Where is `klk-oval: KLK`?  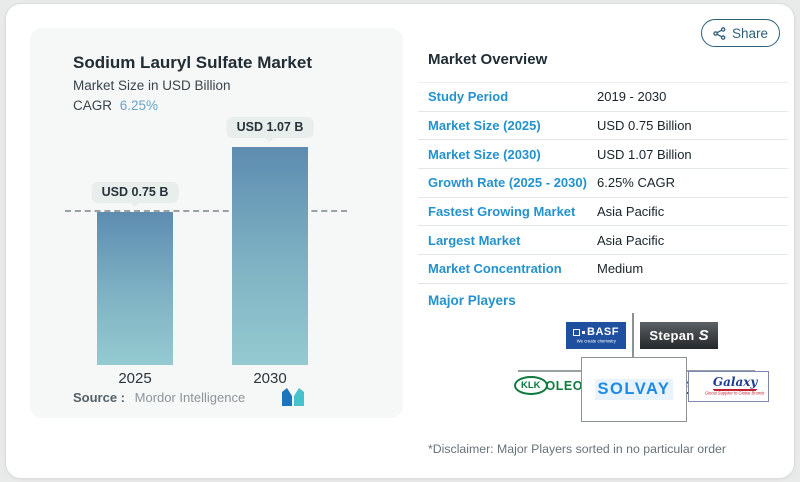 klk-oval: KLK is located at coordinates (531, 385).